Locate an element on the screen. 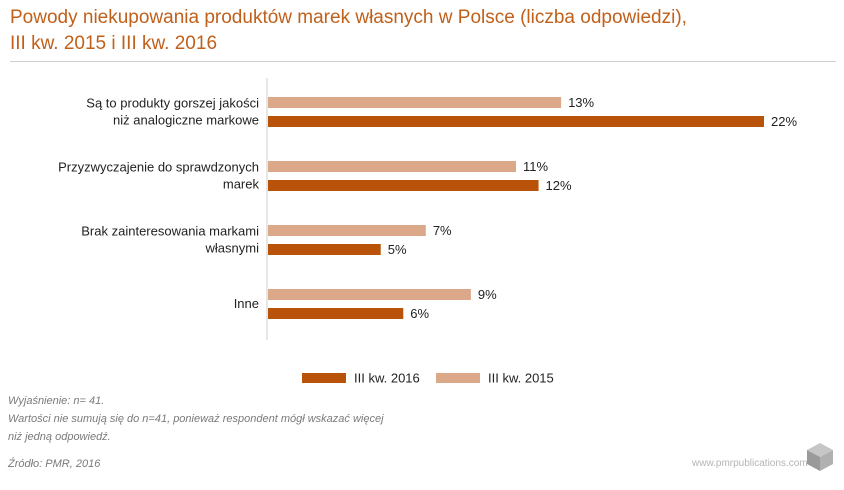 Image resolution: width=844 pixels, height=490 pixels. category-label-2-line-2: marek is located at coordinates (241, 184).